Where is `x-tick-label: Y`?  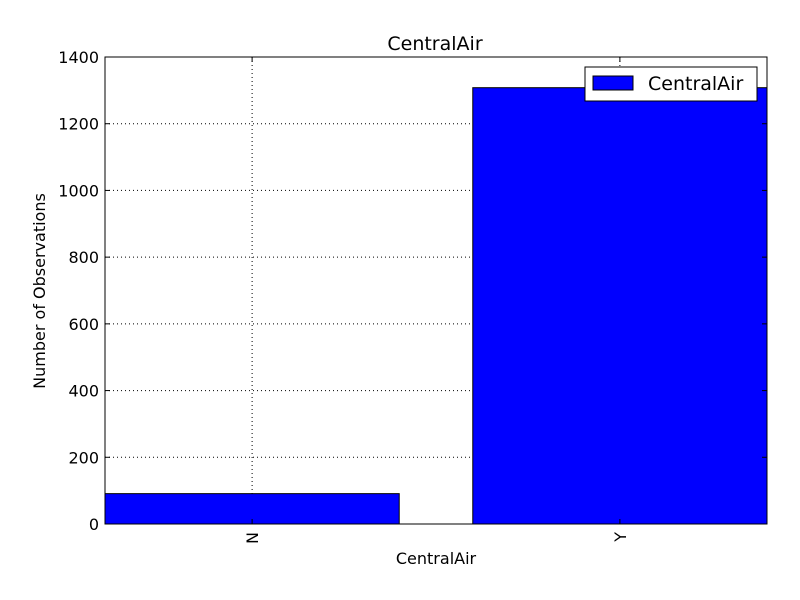
x-tick-label: Y is located at coordinates (620, 537).